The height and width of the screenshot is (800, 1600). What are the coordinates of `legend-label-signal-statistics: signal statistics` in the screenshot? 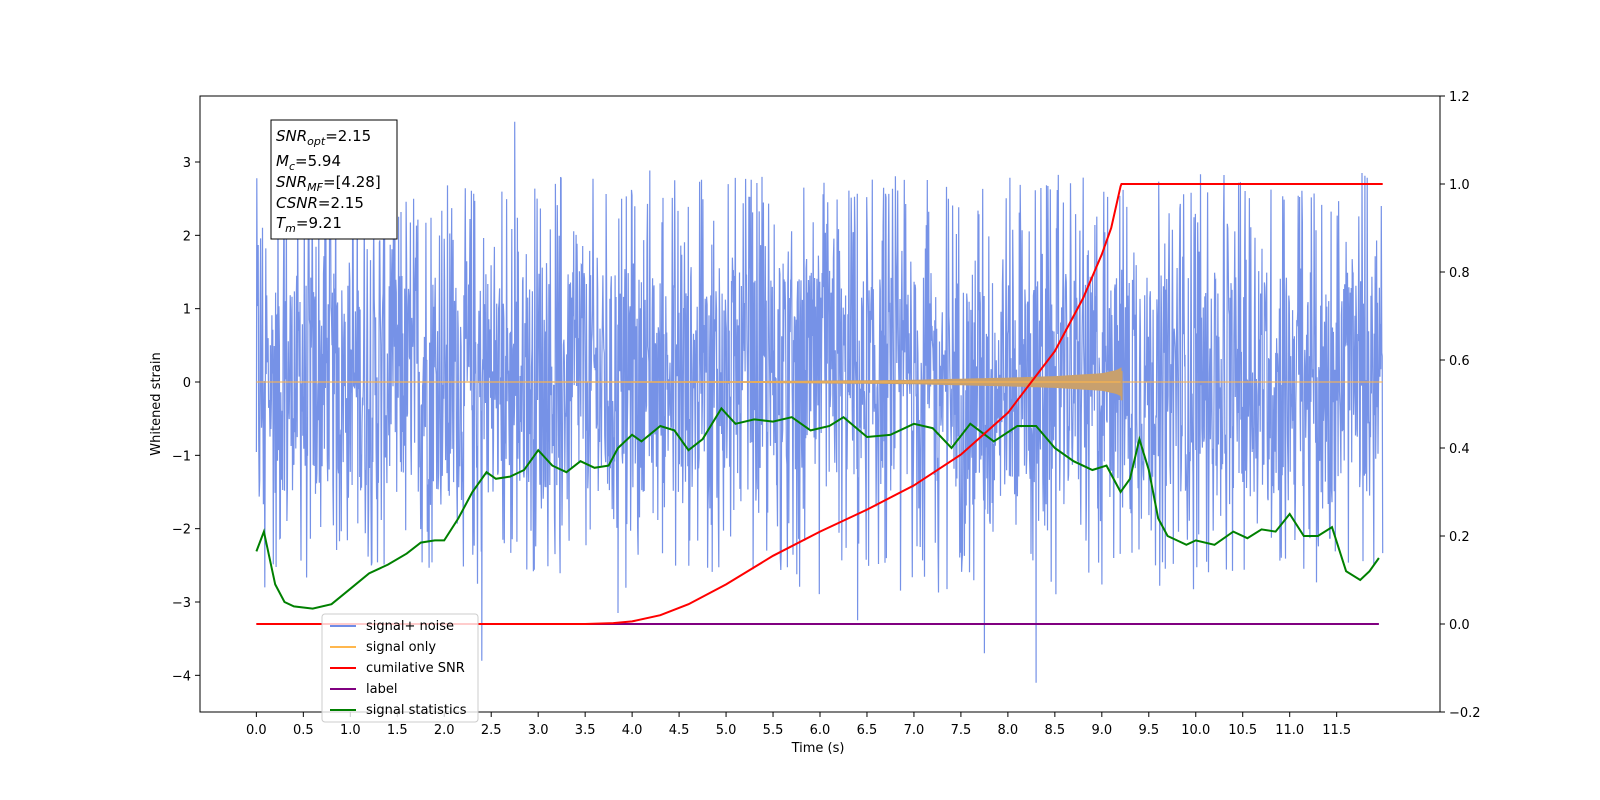 It's located at (416, 710).